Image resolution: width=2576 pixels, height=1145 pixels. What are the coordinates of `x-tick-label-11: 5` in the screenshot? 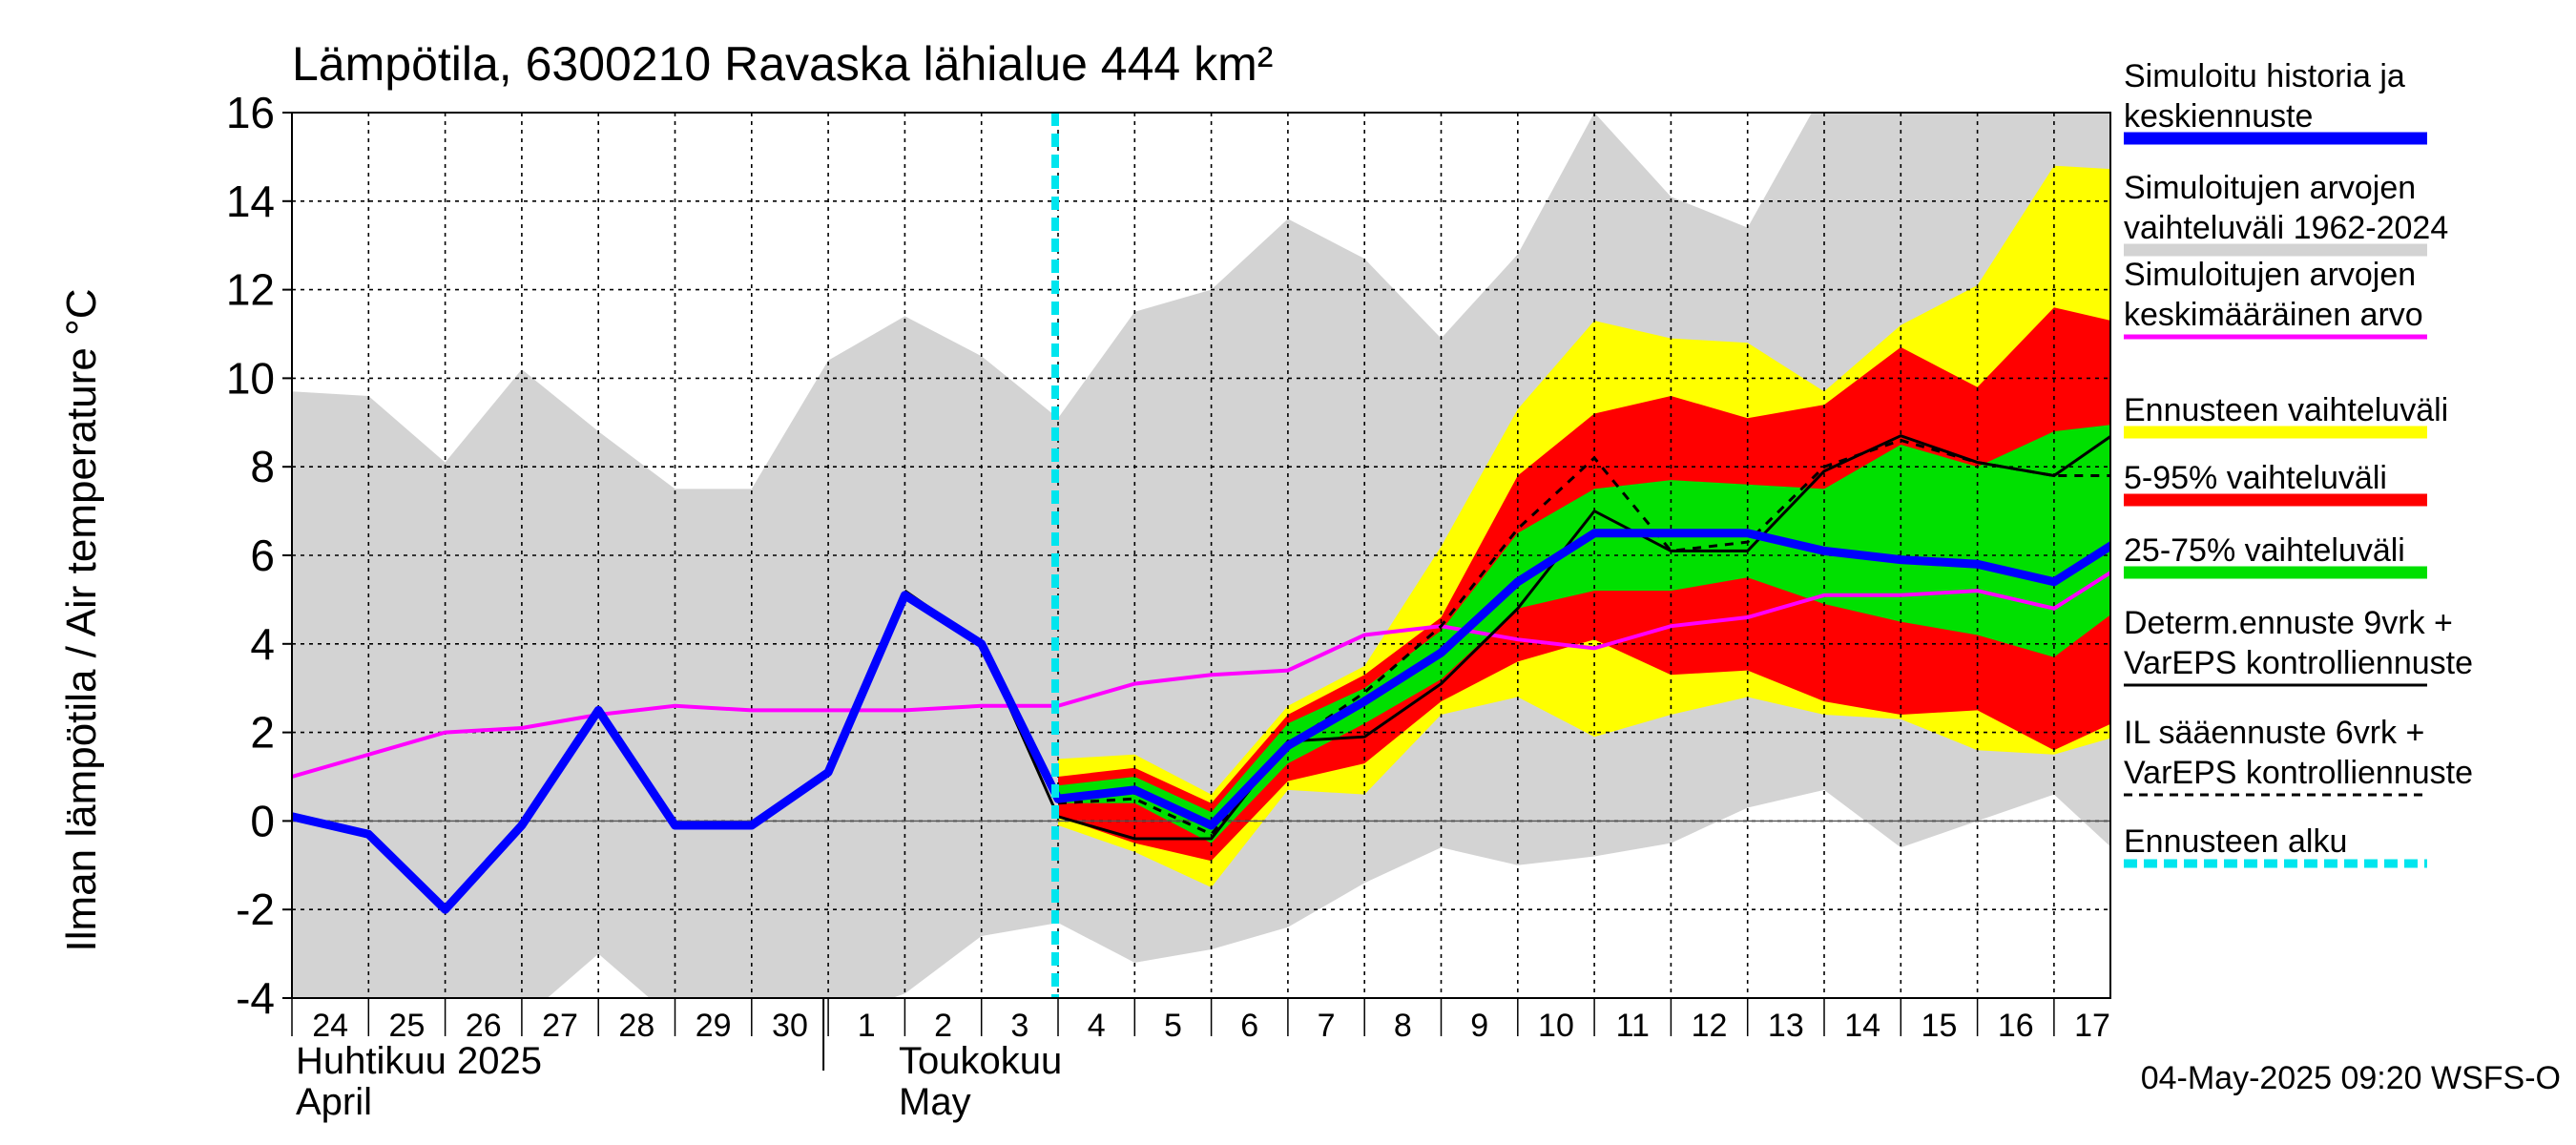 It's located at (1173, 1026).